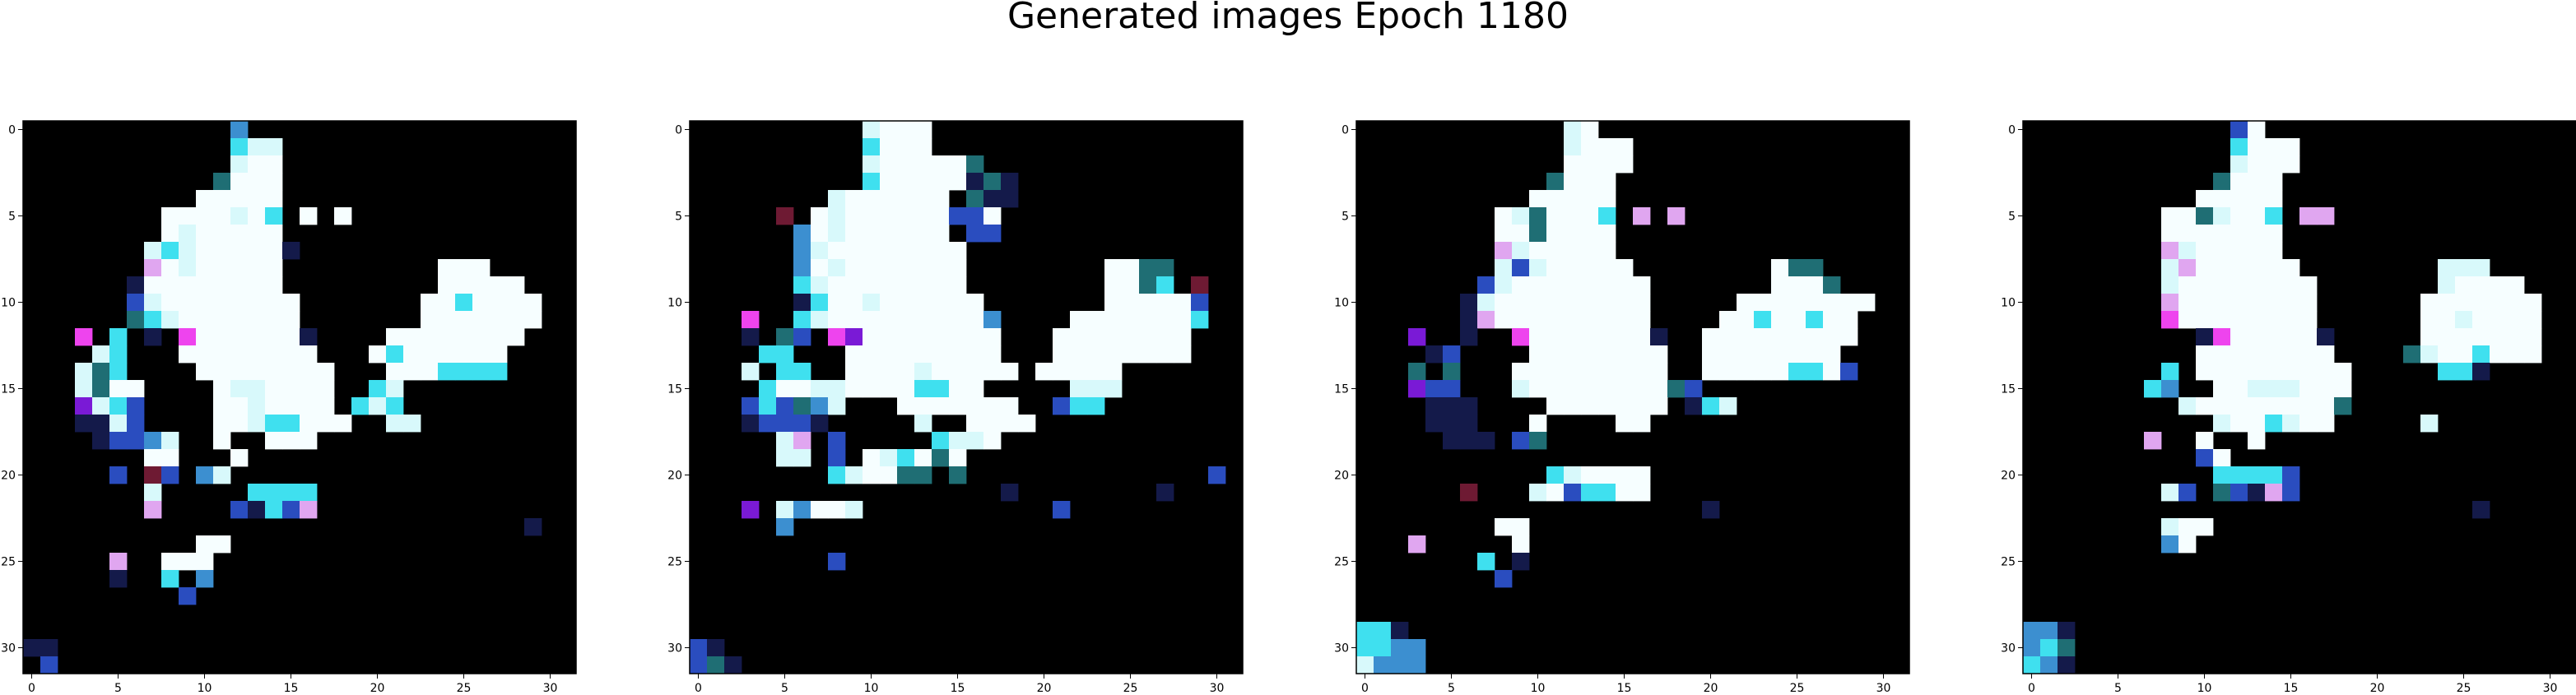 The height and width of the screenshot is (695, 2576). Describe the element at coordinates (2118, 688) in the screenshot. I see `x-tick-label: 5` at that location.